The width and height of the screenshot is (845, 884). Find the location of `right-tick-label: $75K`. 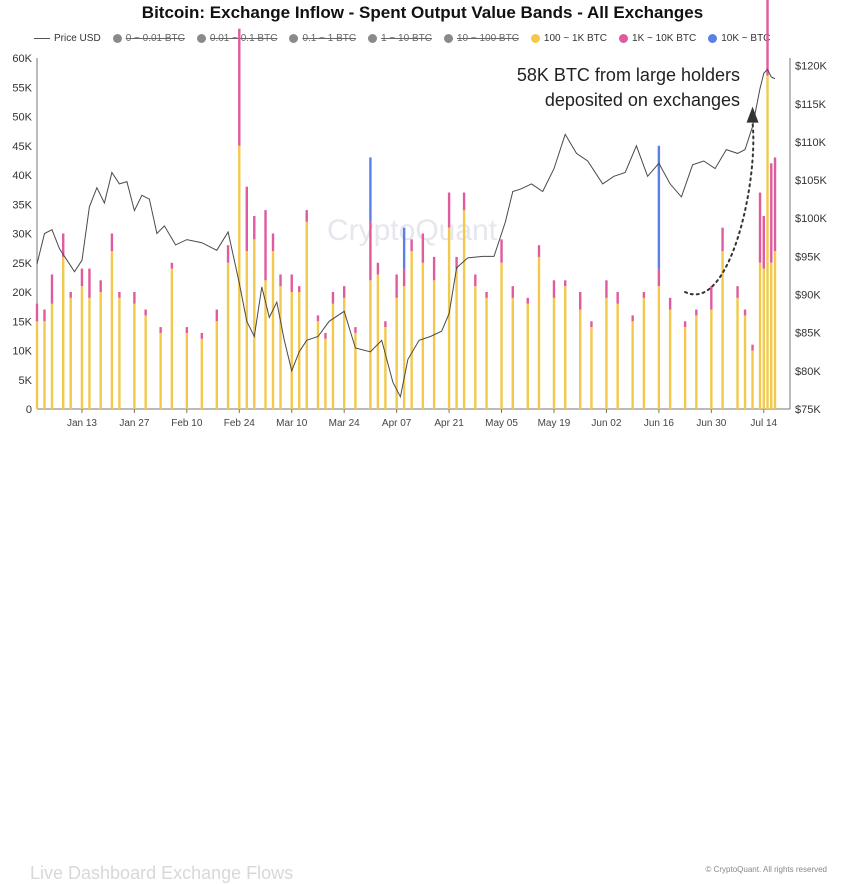

right-tick-label: $75K is located at coordinates (808, 410).